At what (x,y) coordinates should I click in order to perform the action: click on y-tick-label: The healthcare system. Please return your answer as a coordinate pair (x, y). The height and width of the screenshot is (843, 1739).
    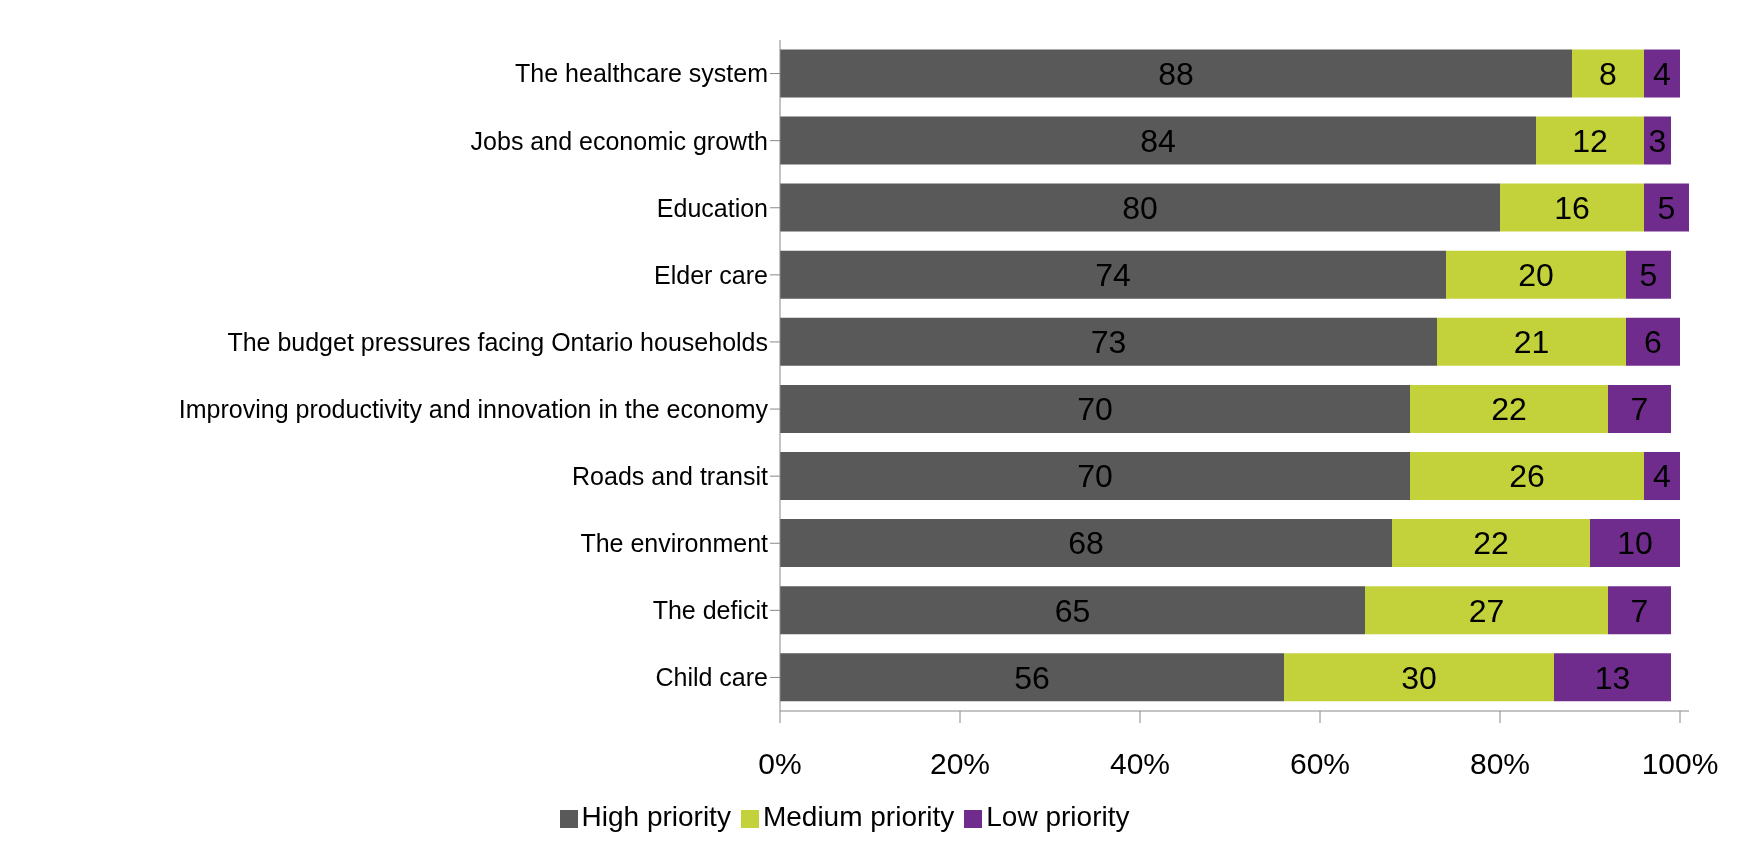
    Looking at the image, I should click on (641, 73).